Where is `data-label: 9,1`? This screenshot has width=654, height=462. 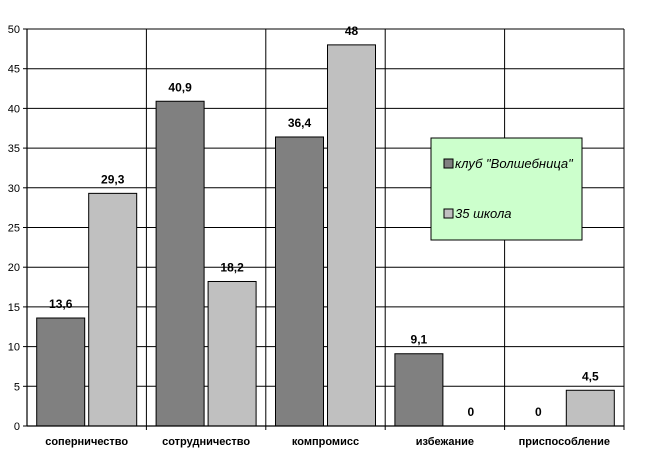
data-label: 9,1 is located at coordinates (419, 340).